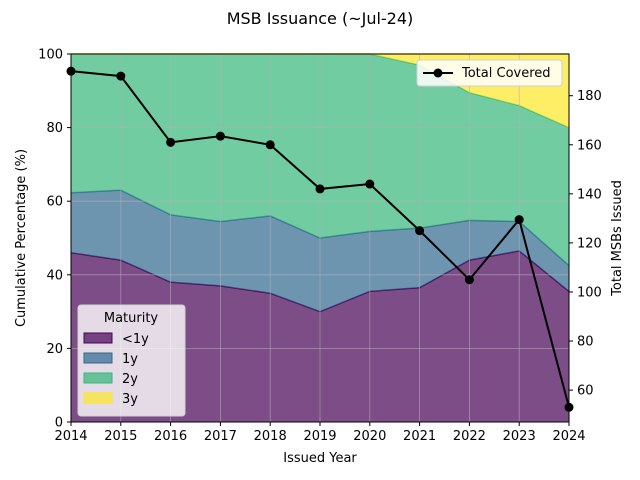 Image resolution: width=640 pixels, height=480 pixels. Describe the element at coordinates (369, 436) in the screenshot. I see `x-tick-label: 2020` at that location.